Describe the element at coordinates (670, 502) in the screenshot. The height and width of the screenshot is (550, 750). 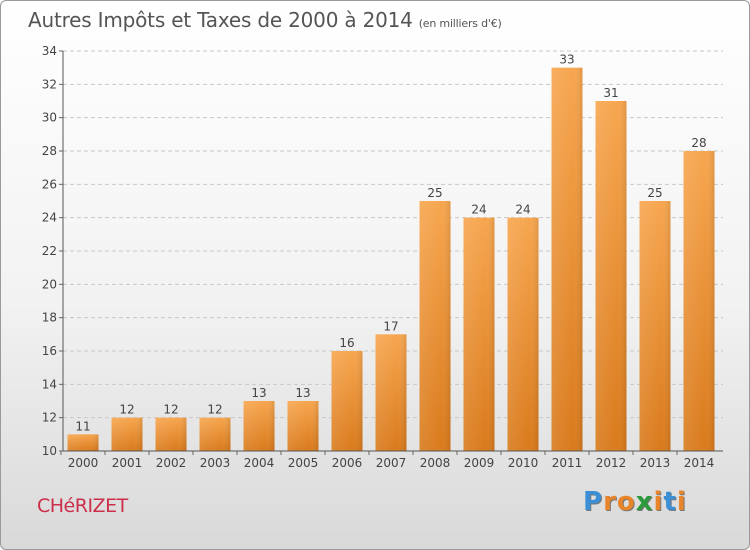
I see `logo-letter: t` at that location.